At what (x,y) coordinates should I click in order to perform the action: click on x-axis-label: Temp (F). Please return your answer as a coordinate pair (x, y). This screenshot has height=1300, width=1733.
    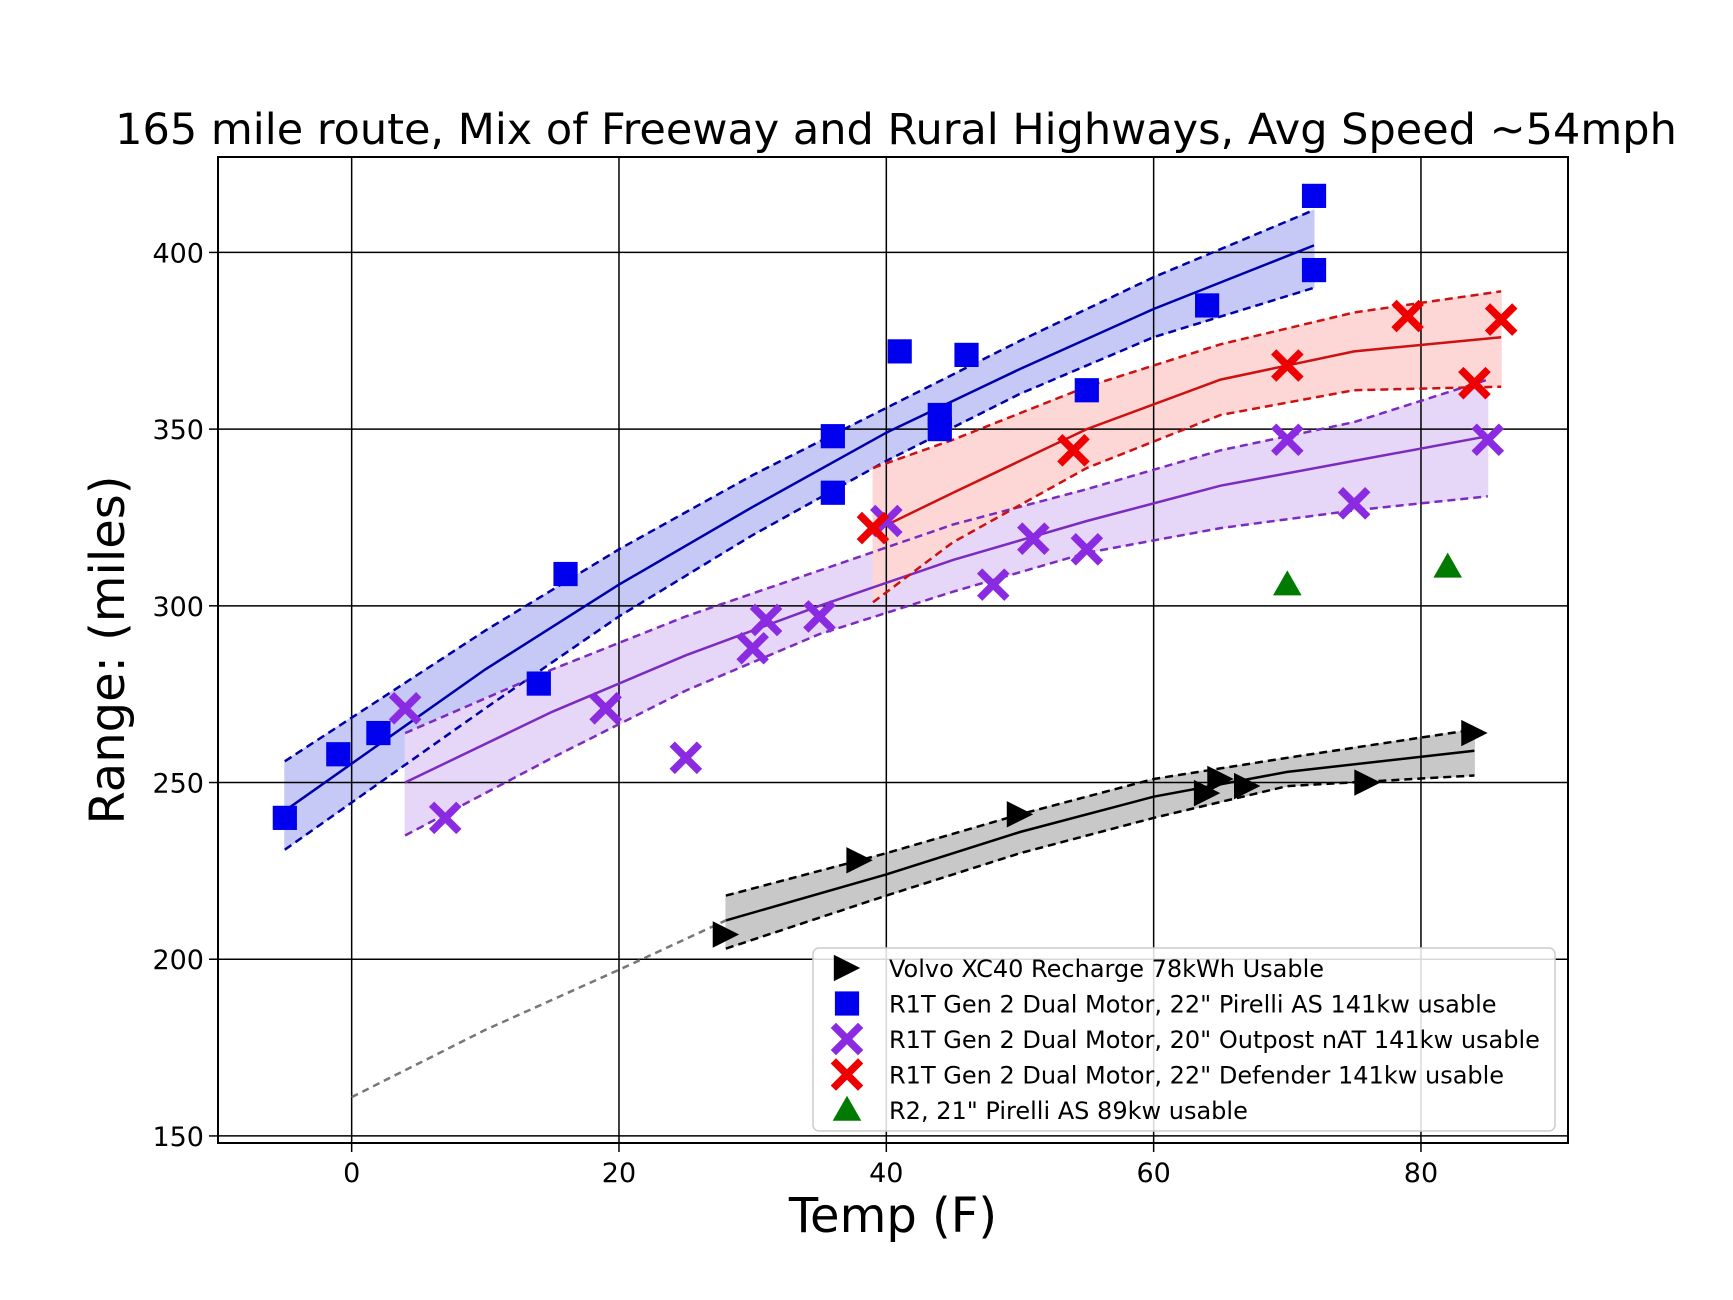
    Looking at the image, I should click on (892, 1216).